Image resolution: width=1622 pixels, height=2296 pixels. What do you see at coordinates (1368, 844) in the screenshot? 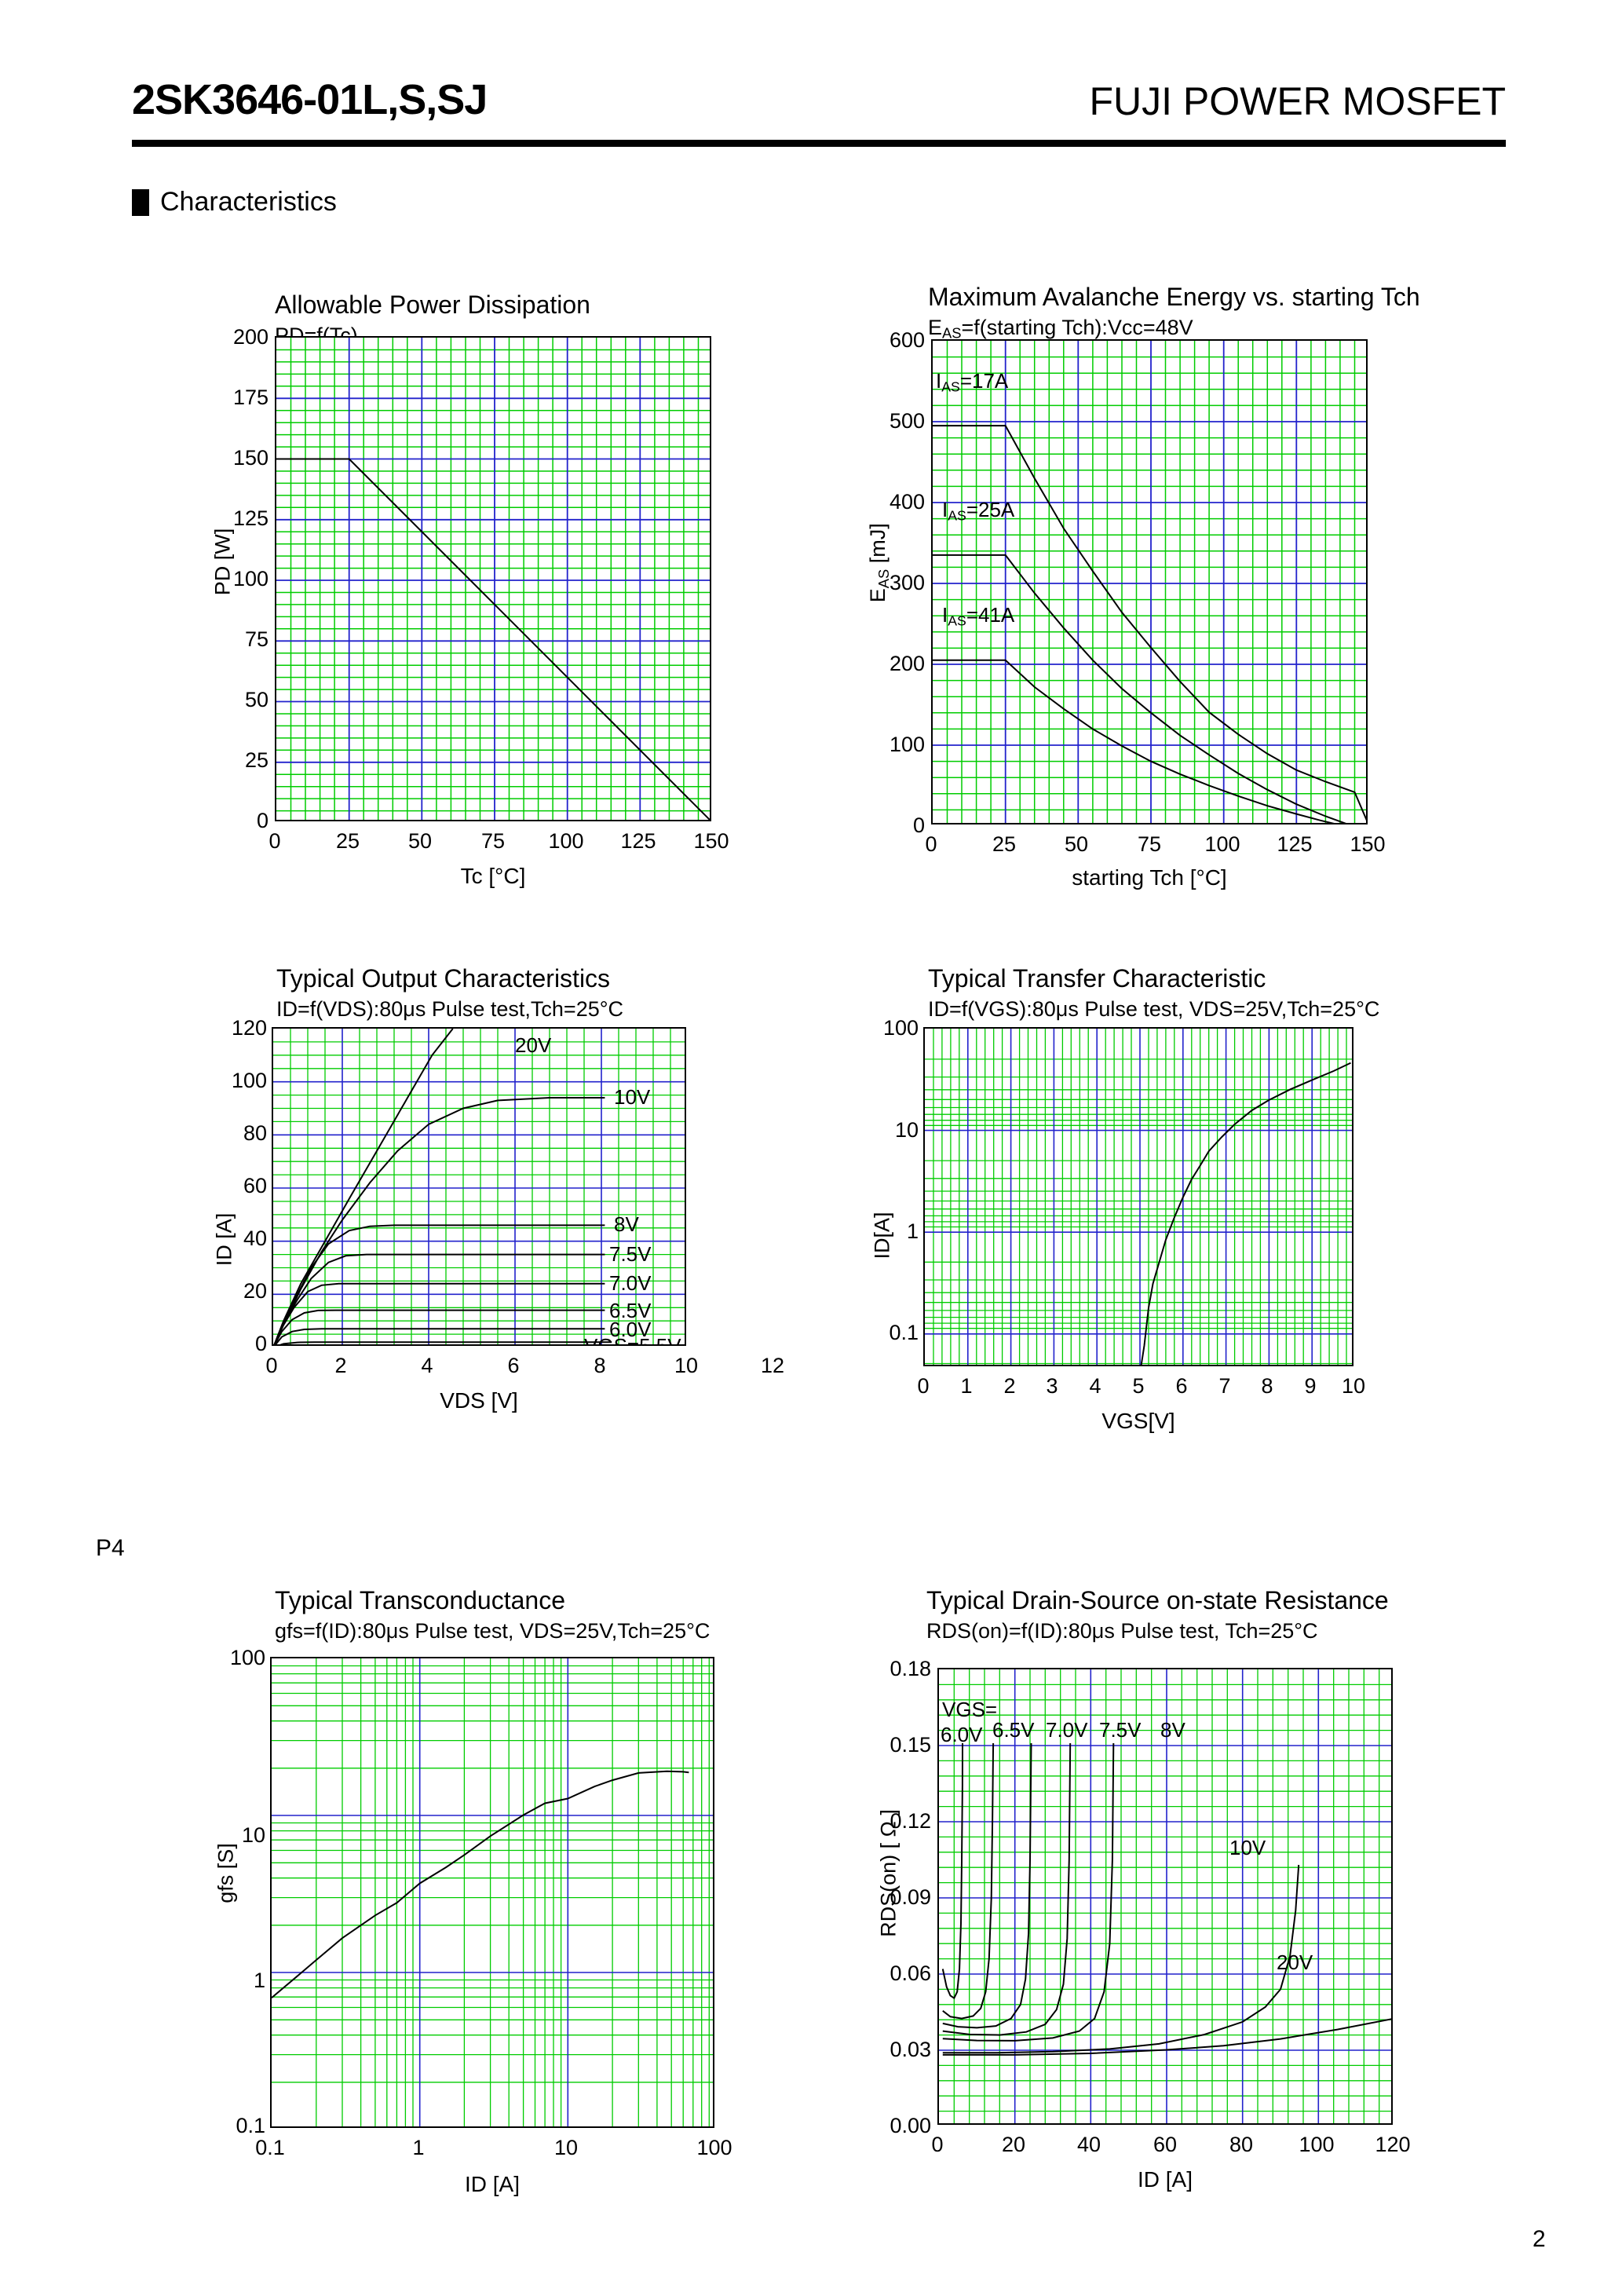
I see `x-tick-150: 150` at bounding box center [1368, 844].